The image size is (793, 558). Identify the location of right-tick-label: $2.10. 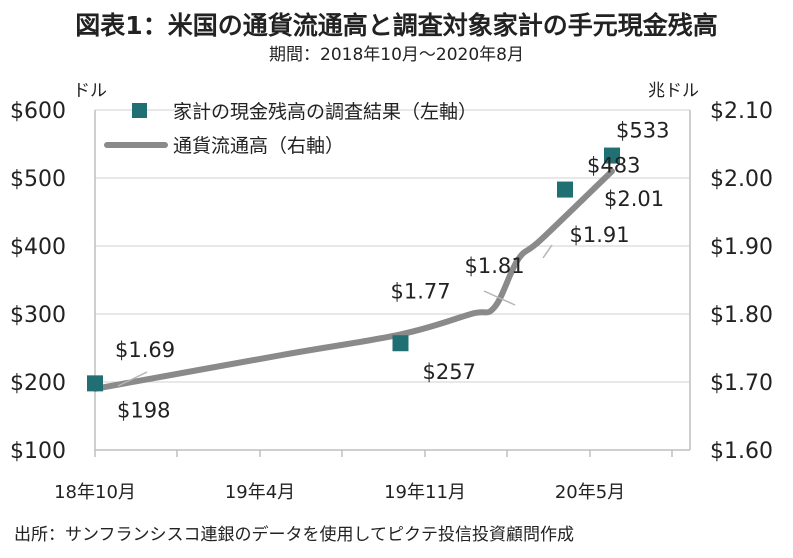
(741, 111).